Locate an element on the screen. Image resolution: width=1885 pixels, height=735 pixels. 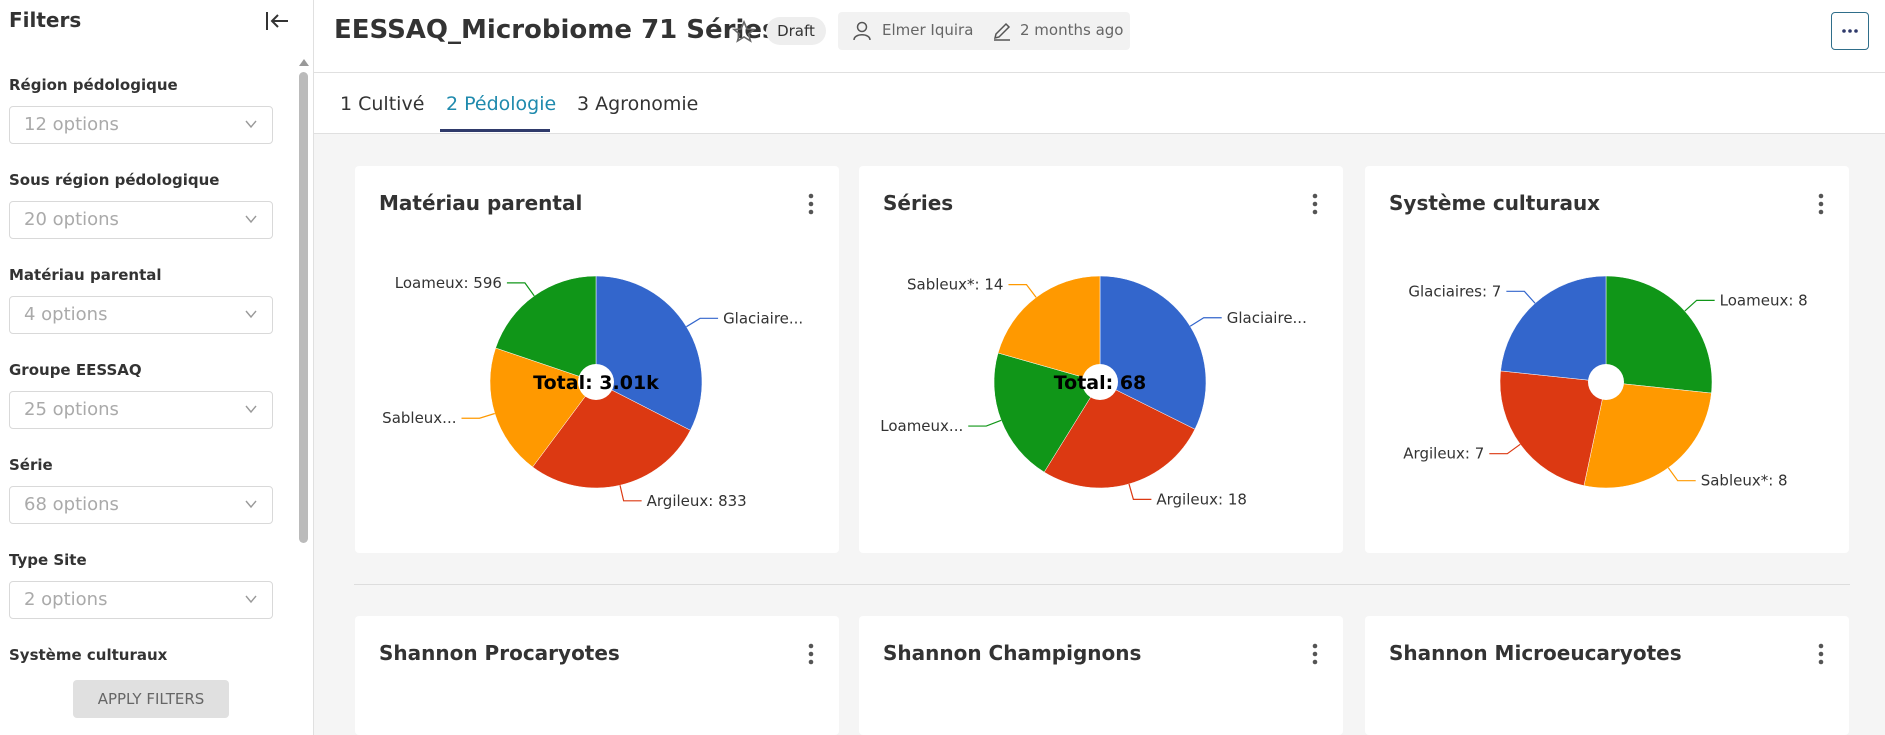
filter-placeholder: 68 options is located at coordinates (71, 504).